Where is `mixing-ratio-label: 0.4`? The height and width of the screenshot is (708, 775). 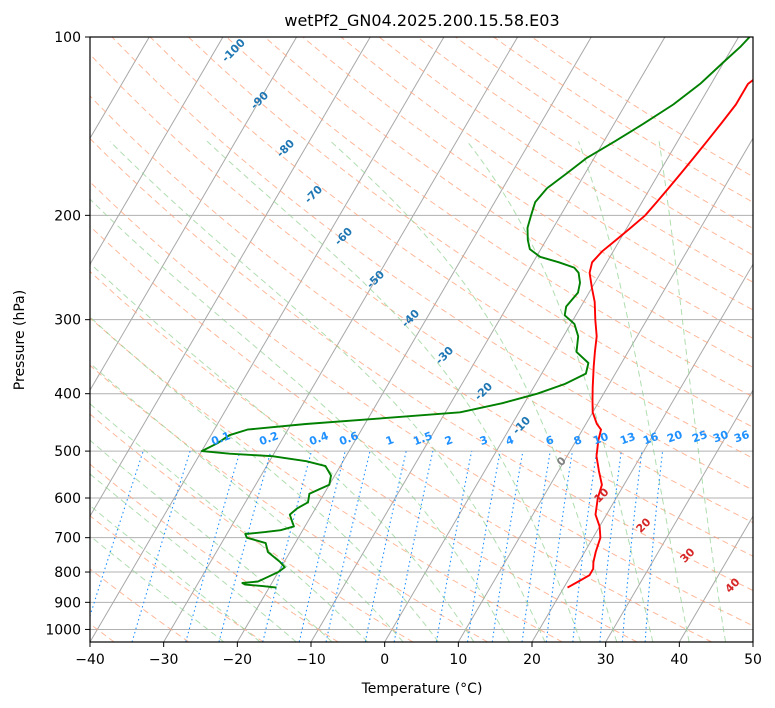
mixing-ratio-label: 0.4 is located at coordinates (318, 438).